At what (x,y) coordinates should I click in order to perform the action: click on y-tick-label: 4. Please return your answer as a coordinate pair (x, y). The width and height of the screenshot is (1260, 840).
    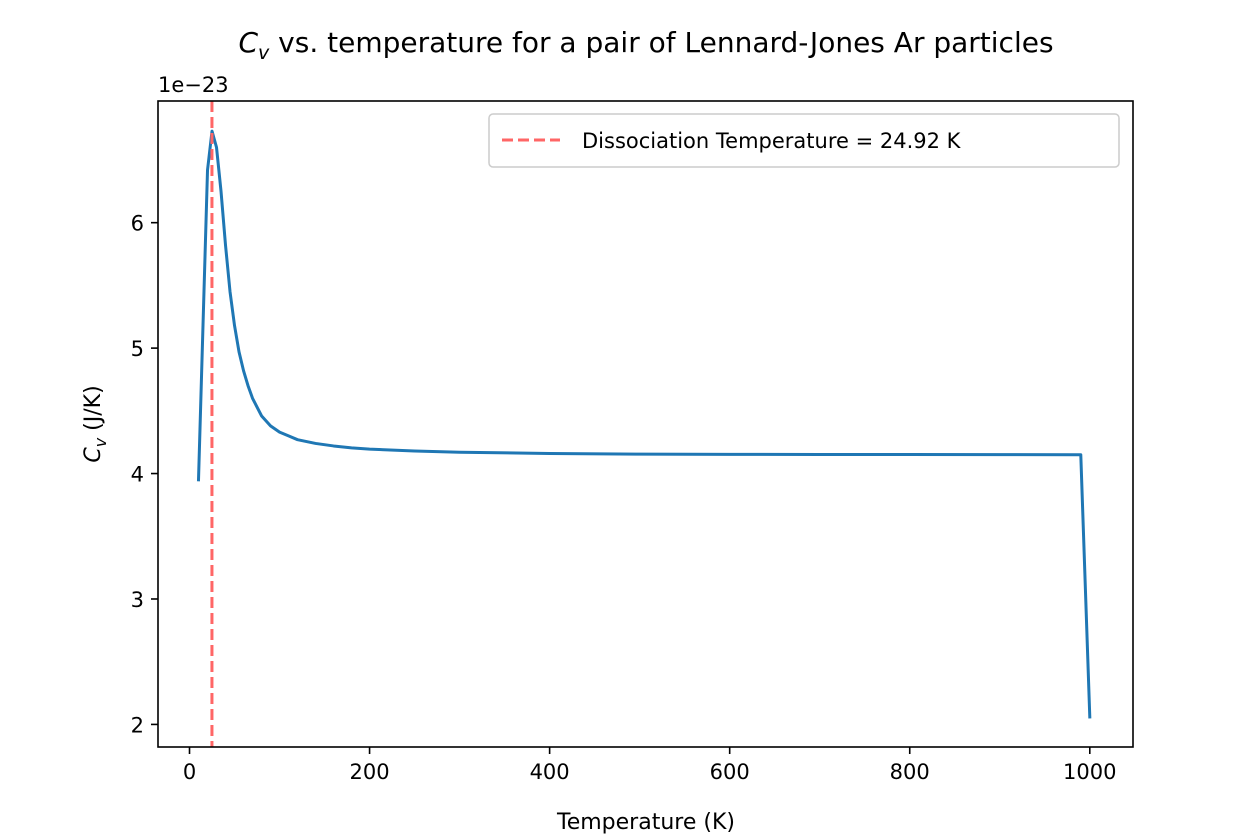
    Looking at the image, I should click on (137, 475).